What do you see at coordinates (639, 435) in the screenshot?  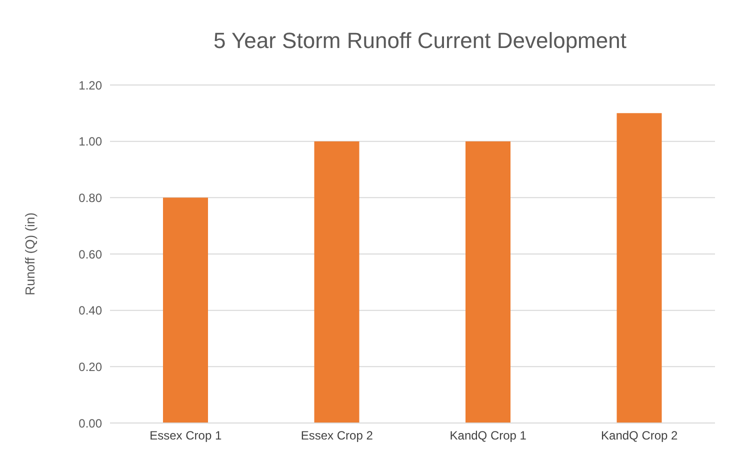 I see `x-tick-label: KandQ Crop 2` at bounding box center [639, 435].